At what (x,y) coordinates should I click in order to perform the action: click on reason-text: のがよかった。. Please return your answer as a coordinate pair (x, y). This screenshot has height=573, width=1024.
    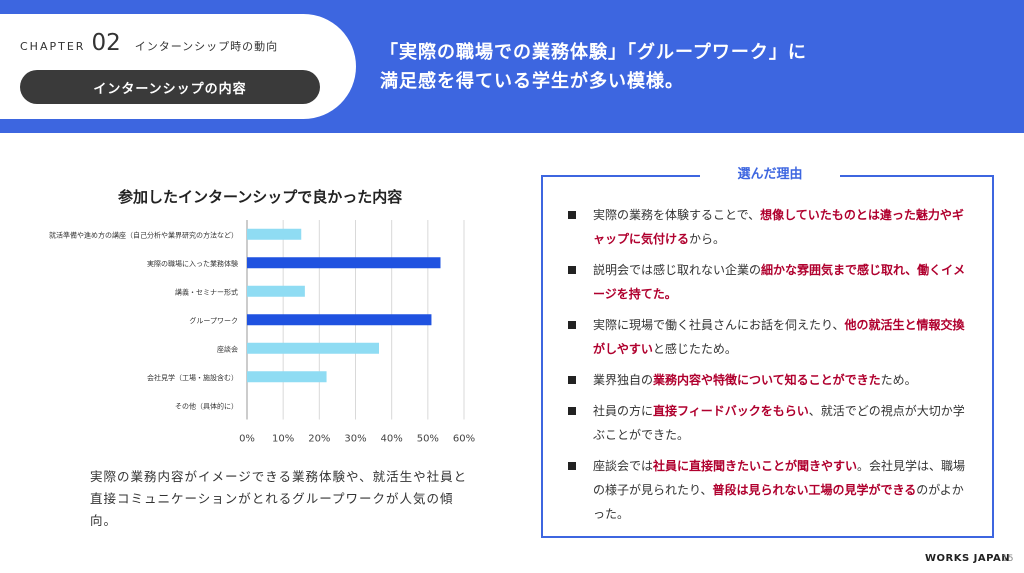
    Looking at the image, I should click on (778, 502).